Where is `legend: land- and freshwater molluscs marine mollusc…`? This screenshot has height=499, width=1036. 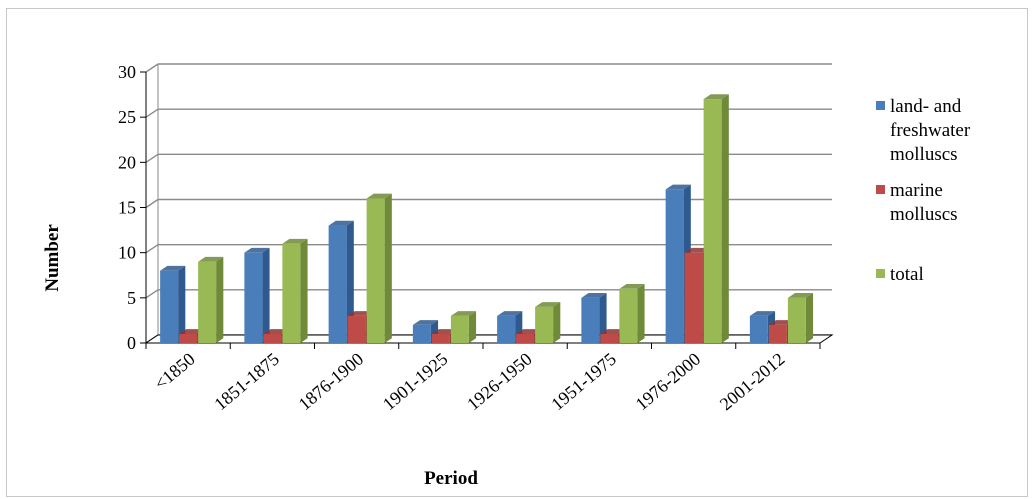 legend: land- and freshwater molluscs marine mollusc… is located at coordinates (923, 190).